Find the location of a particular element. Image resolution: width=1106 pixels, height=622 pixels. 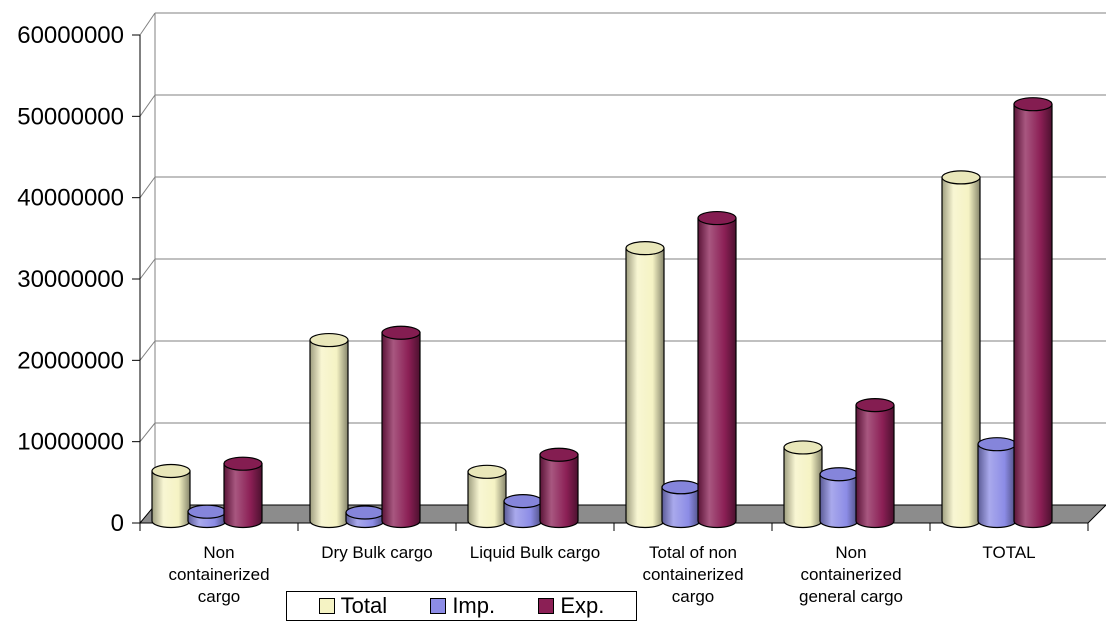

legend-item-imp: Imp. is located at coordinates (462, 606).